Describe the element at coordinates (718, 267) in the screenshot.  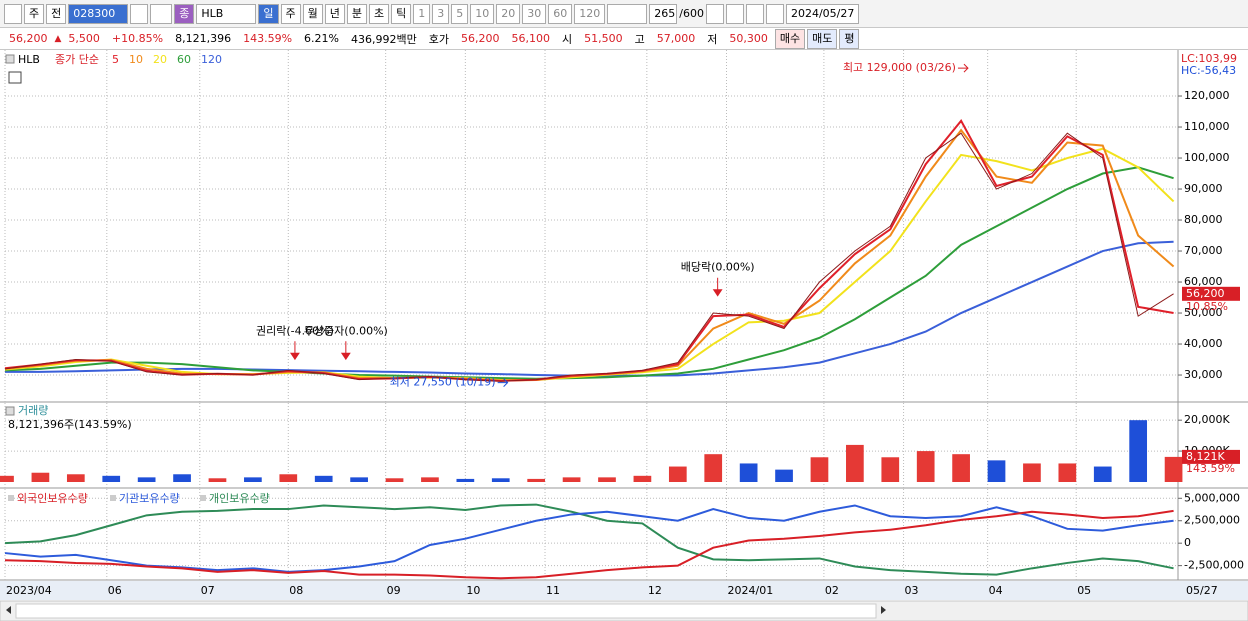
I see `annotation: 배당락(0.00%)` at that location.